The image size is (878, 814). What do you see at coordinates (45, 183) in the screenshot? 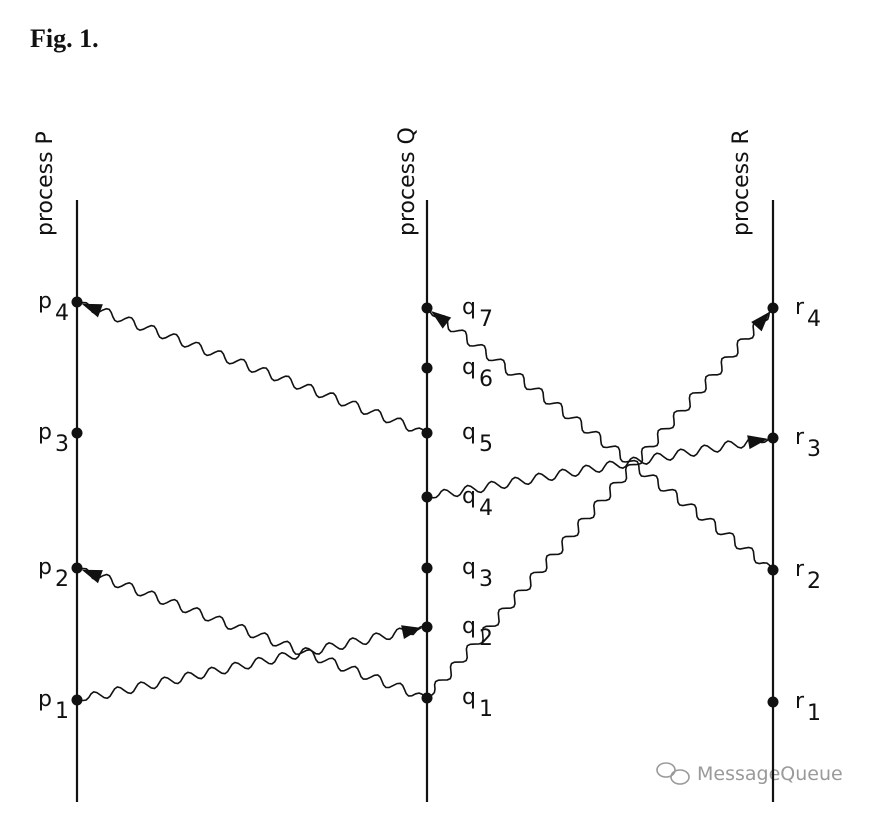
I see `process-label: process P` at bounding box center [45, 183].